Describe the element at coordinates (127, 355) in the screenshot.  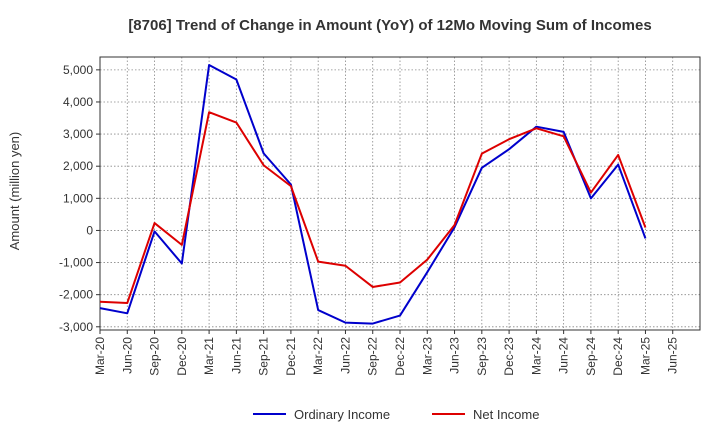
I see `x-tick-label: Jun-20` at that location.